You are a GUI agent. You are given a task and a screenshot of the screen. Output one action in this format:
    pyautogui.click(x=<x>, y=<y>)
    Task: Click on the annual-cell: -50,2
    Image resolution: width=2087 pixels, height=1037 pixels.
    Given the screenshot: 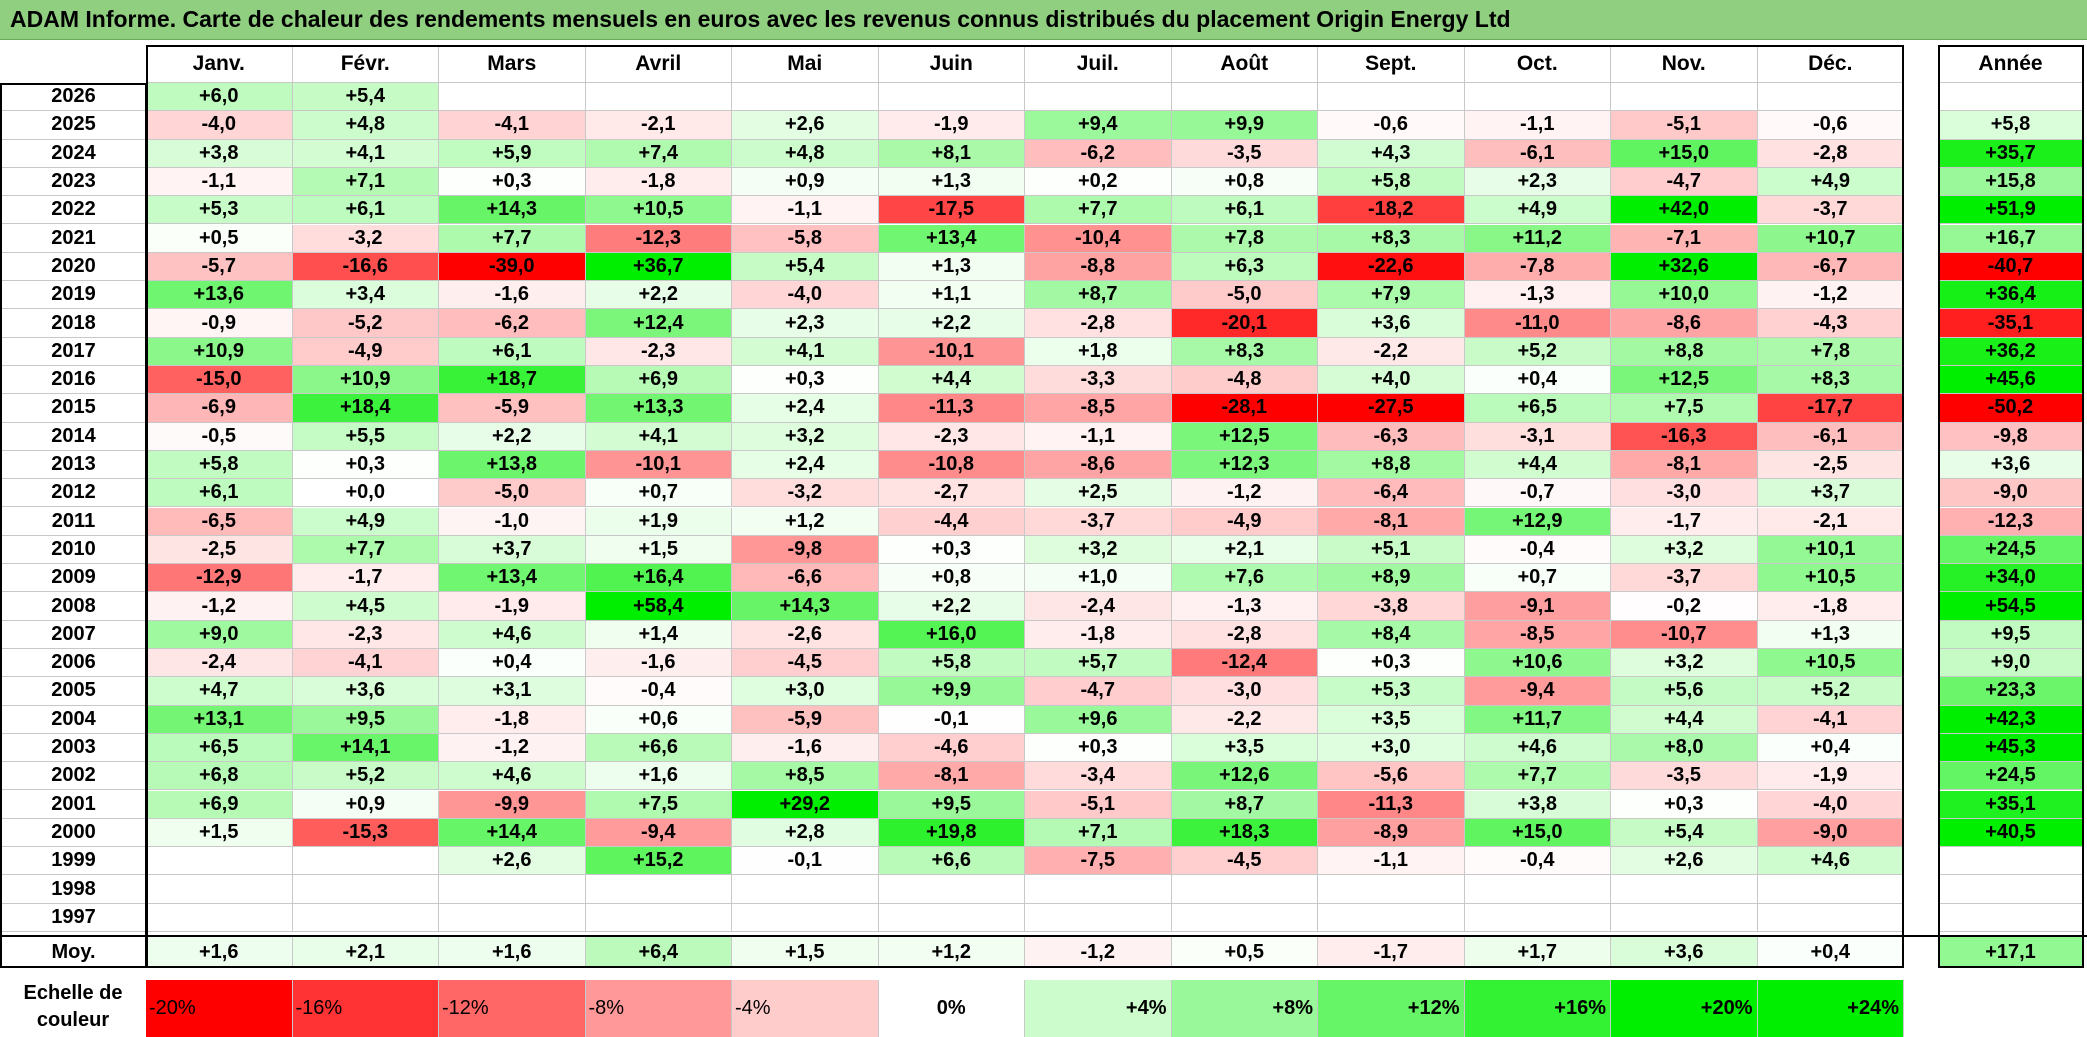 What is the action you would take?
    pyautogui.click(x=2011, y=408)
    